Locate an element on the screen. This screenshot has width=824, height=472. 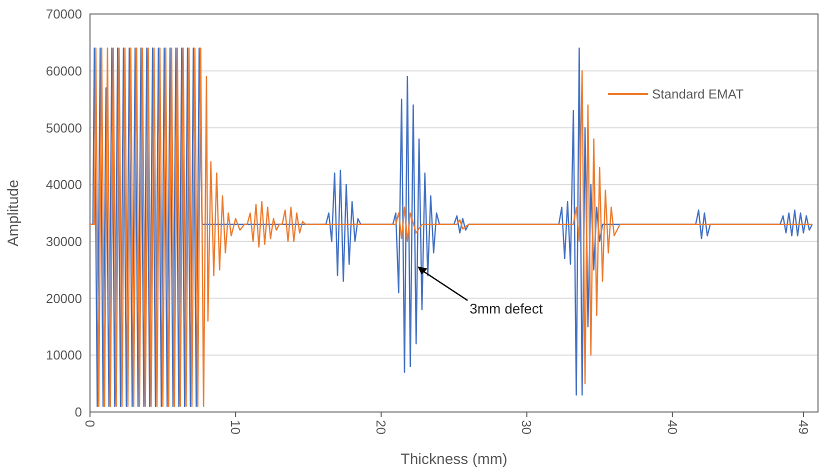
y-tick-label: 40000 is located at coordinates (64, 184).